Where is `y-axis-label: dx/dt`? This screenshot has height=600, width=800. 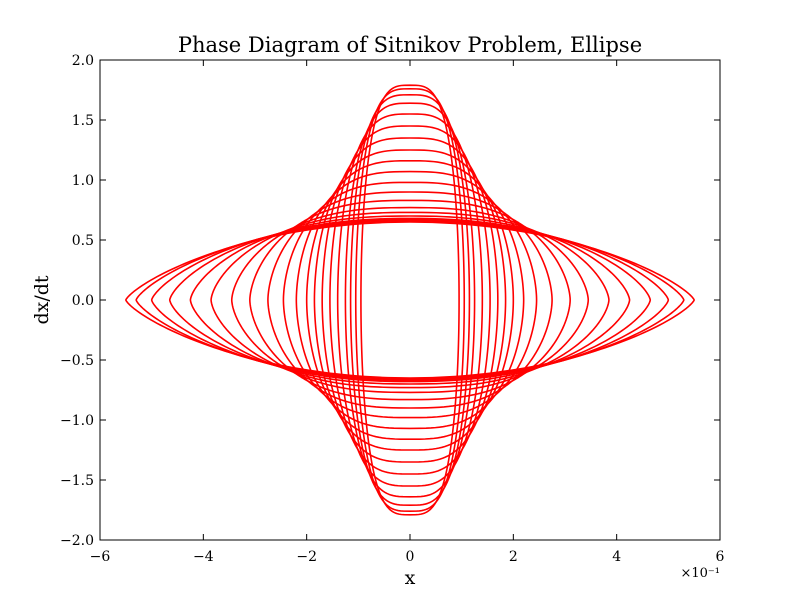 y-axis-label: dx/dt is located at coordinates (42, 299).